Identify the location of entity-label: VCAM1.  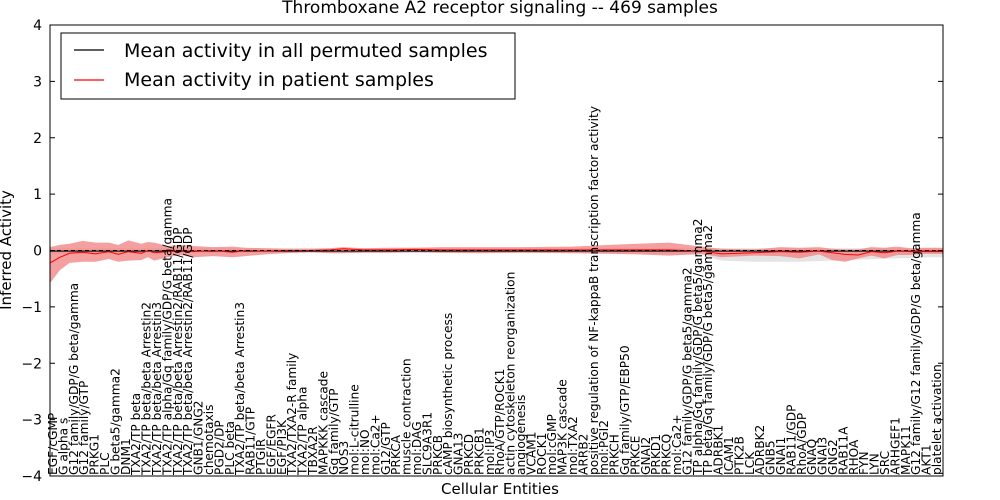
(531, 453).